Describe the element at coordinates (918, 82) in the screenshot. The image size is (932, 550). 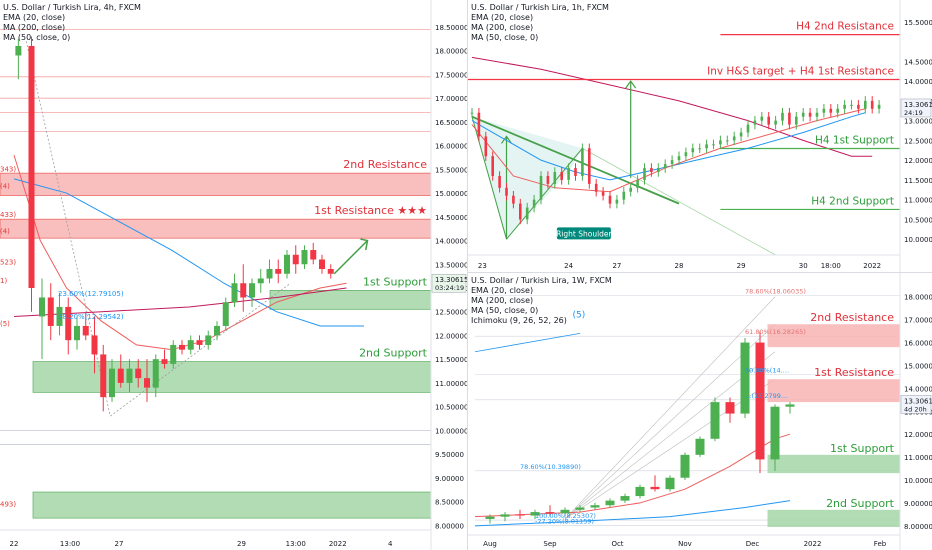
I see `y-tick-label: 14.00000` at that location.